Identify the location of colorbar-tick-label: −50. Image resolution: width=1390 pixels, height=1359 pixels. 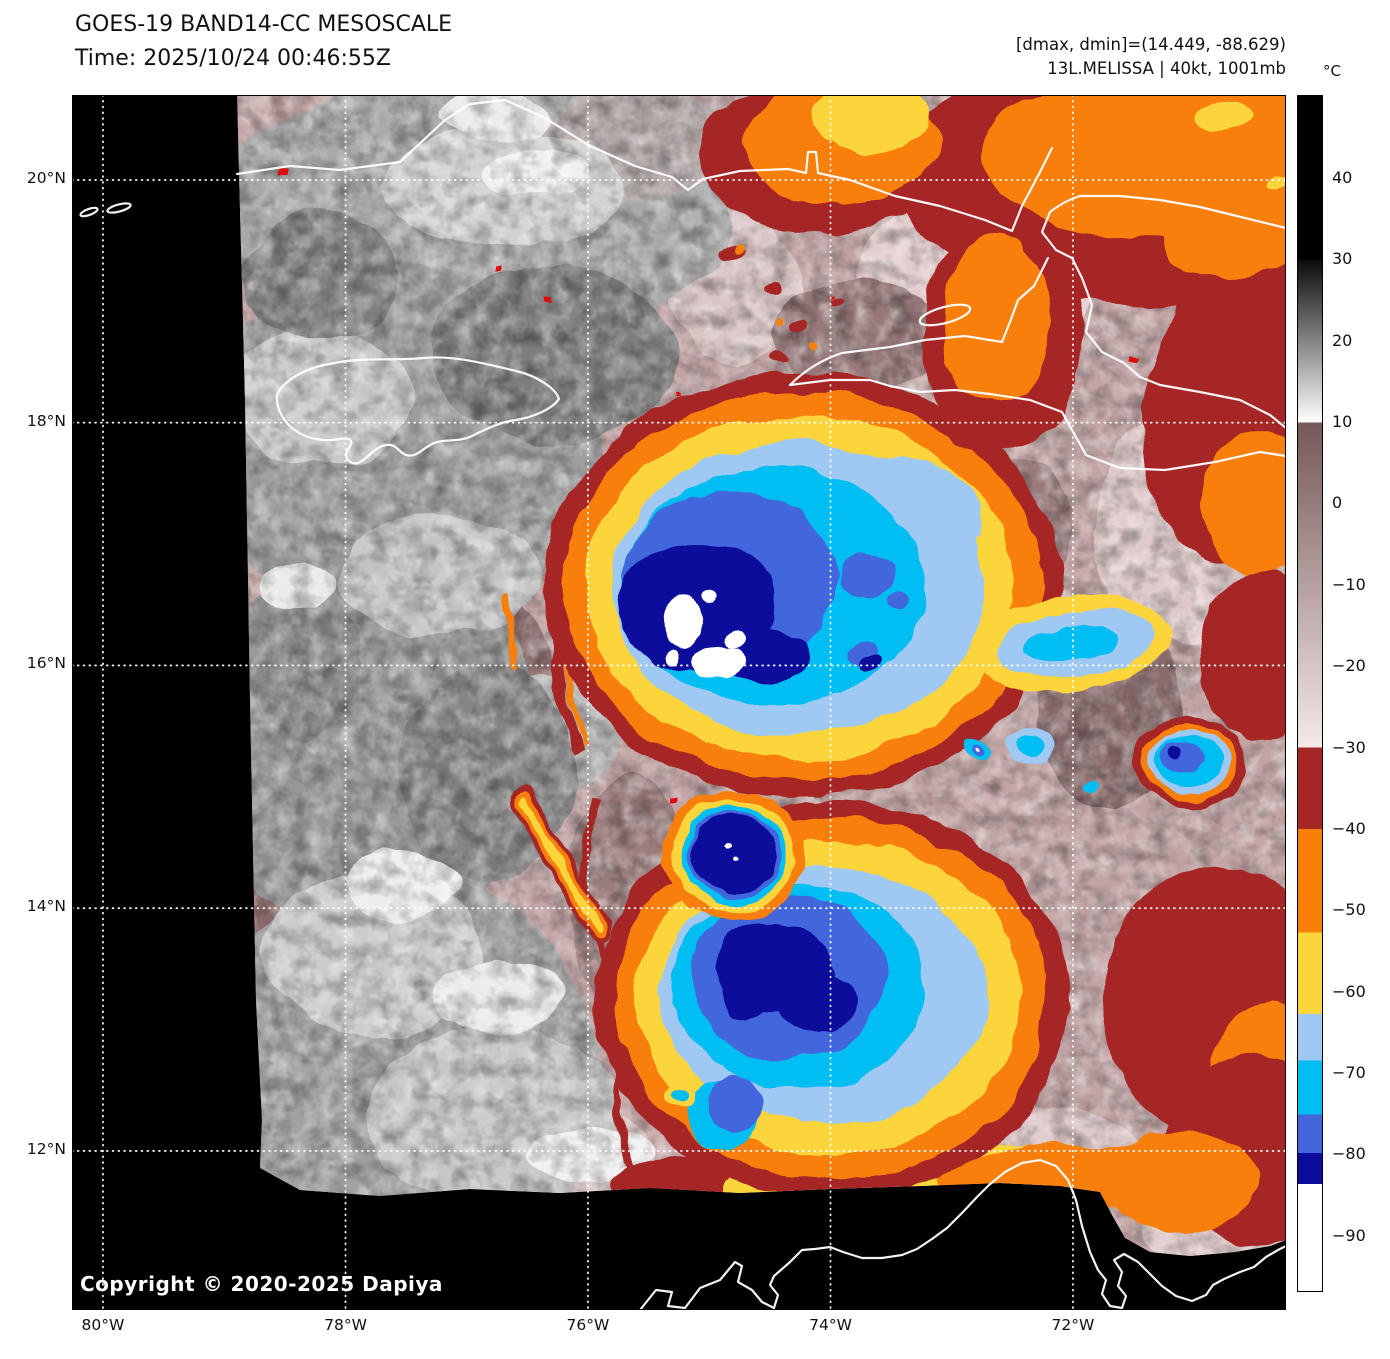
(1349, 910).